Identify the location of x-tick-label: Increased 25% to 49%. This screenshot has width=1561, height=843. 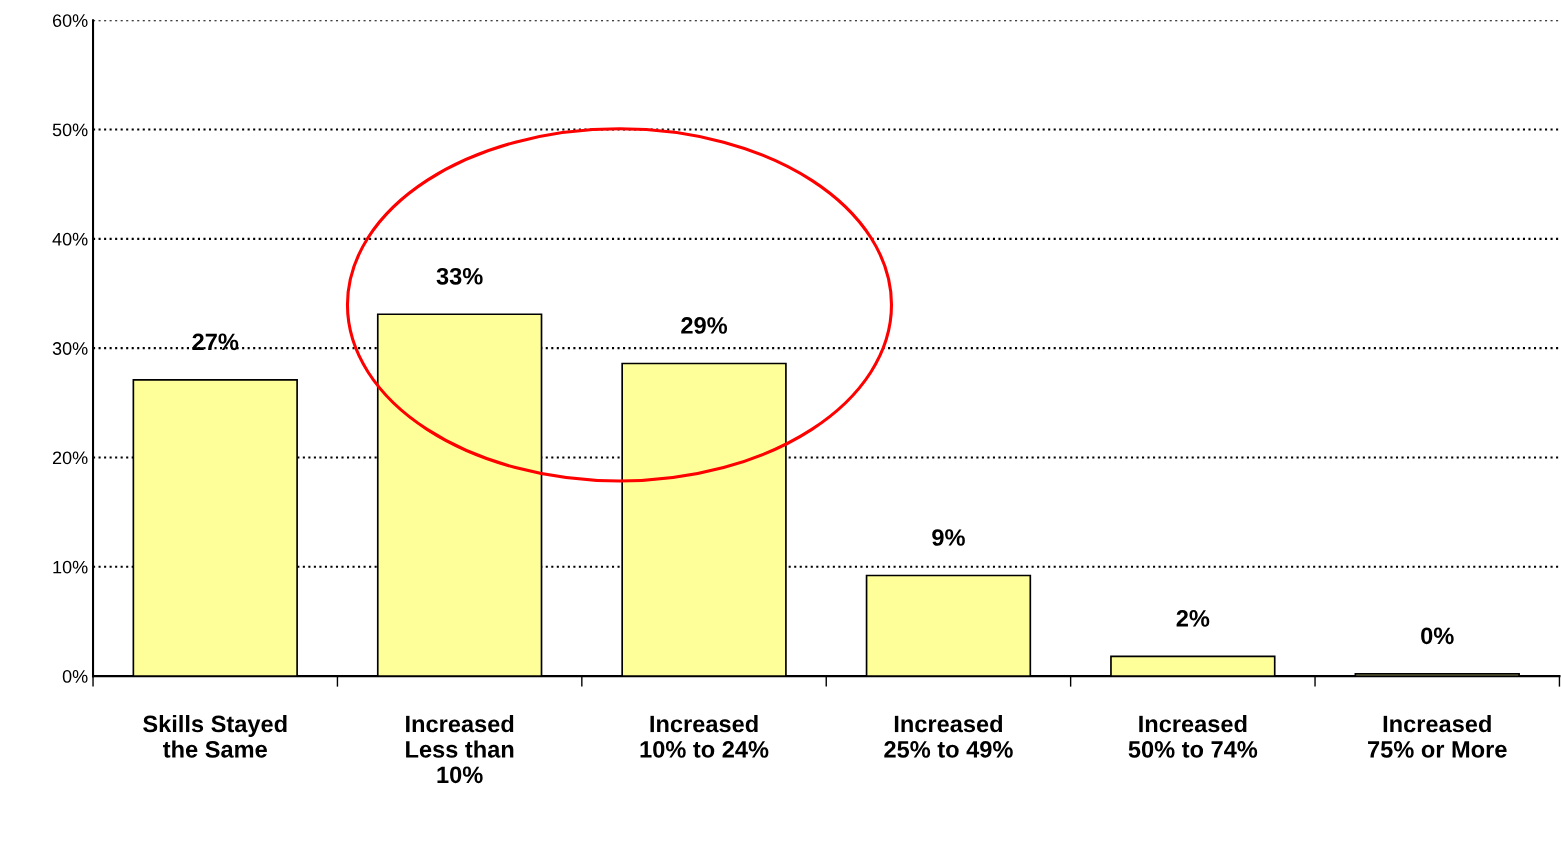
(948, 736).